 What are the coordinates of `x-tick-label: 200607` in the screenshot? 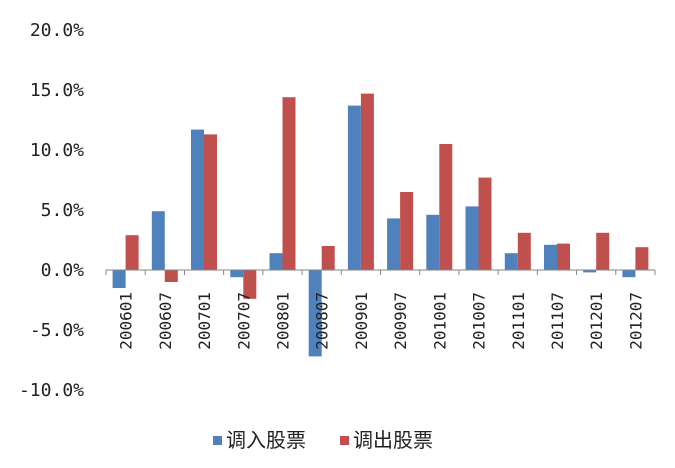 It's located at (165, 321).